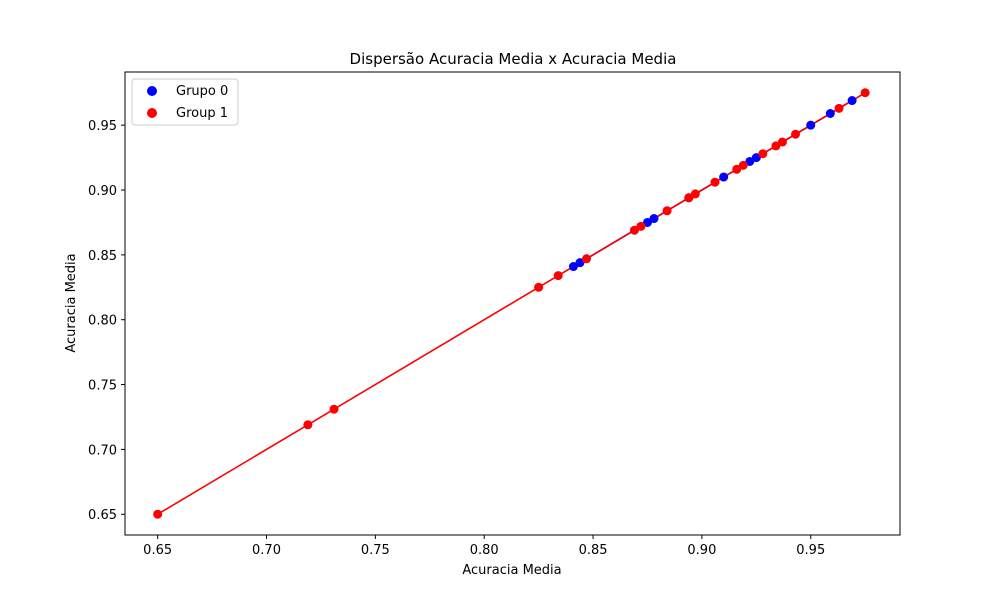 This screenshot has height=604, width=1000. I want to click on x-tick-label: 0.75, so click(375, 550).